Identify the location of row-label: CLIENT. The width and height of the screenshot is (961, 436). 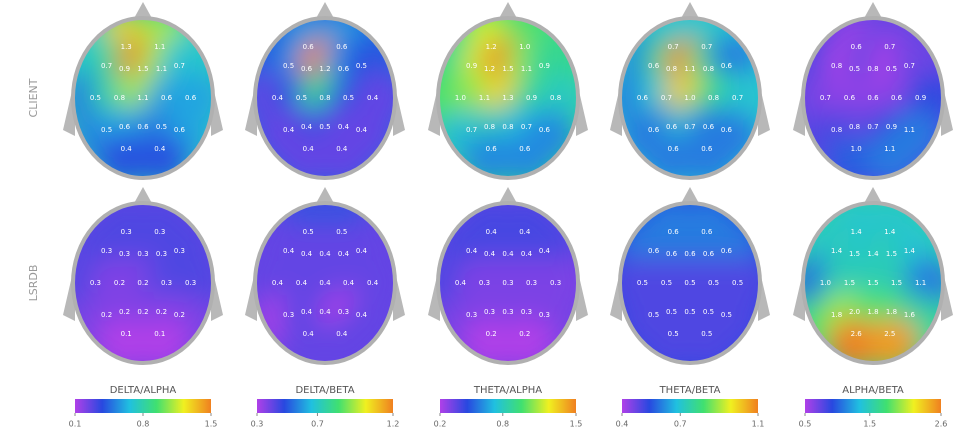
(33, 97).